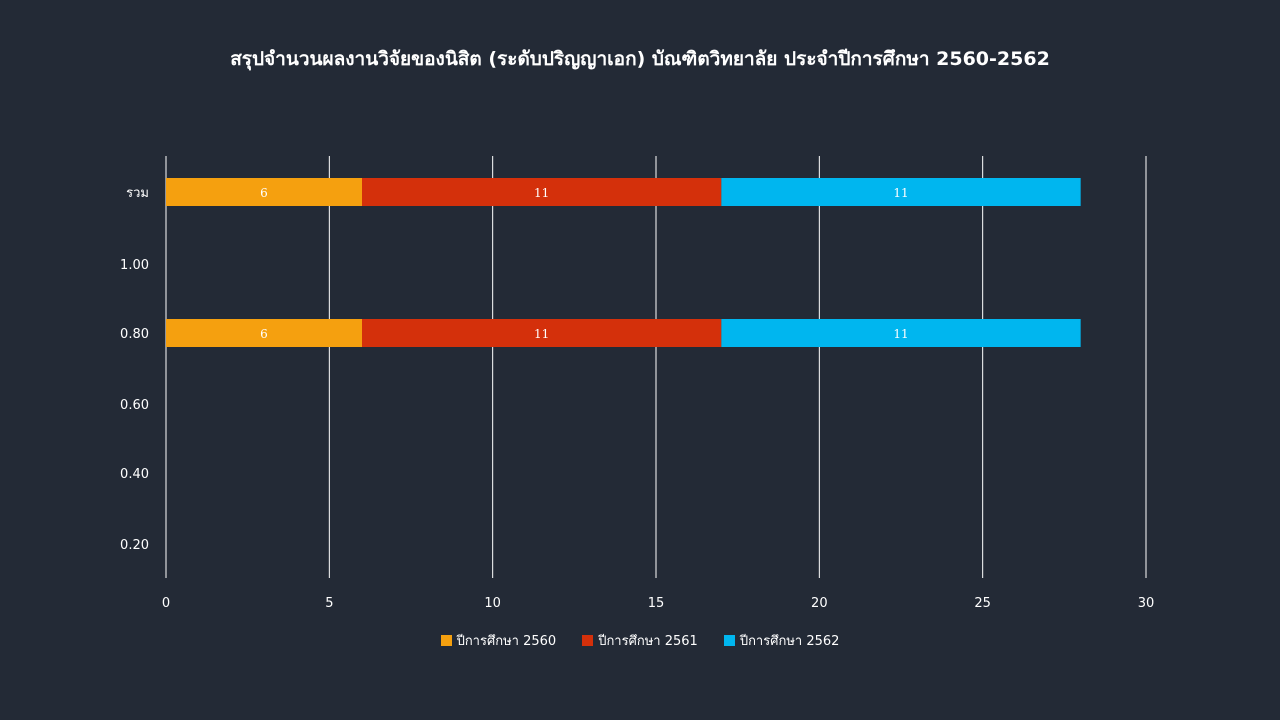 The height and width of the screenshot is (720, 1280). Describe the element at coordinates (819, 603) in the screenshot. I see `x-tick-label: 20` at that location.